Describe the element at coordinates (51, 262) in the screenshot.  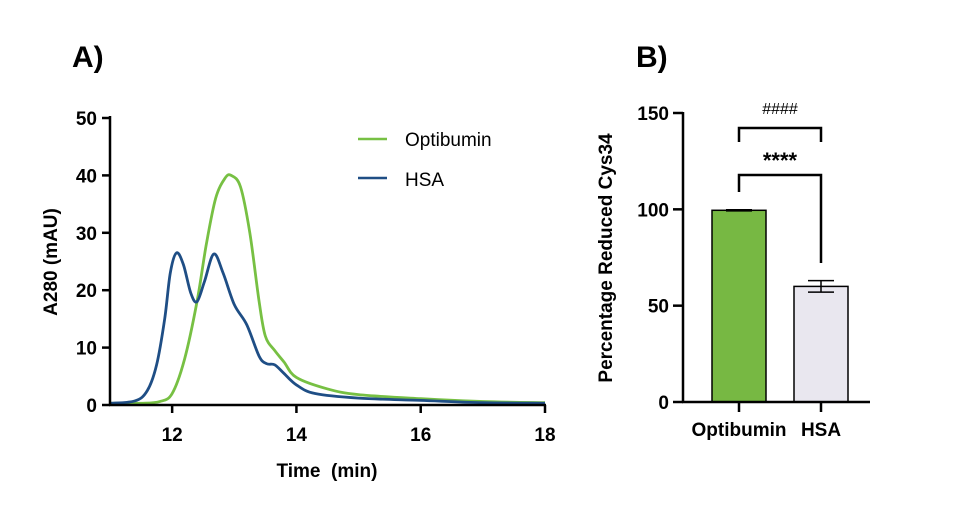
I see `panel-a-ylabel: A280 (mAU)` at that location.